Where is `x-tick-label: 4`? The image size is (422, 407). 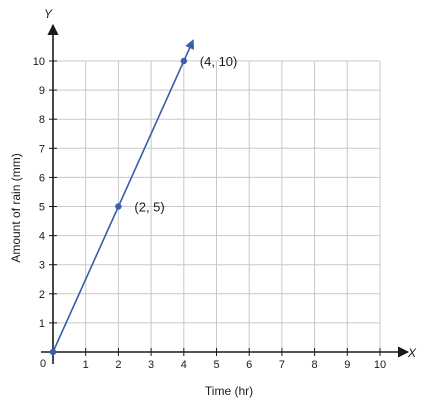
x-tick-label: 4 is located at coordinates (184, 365).